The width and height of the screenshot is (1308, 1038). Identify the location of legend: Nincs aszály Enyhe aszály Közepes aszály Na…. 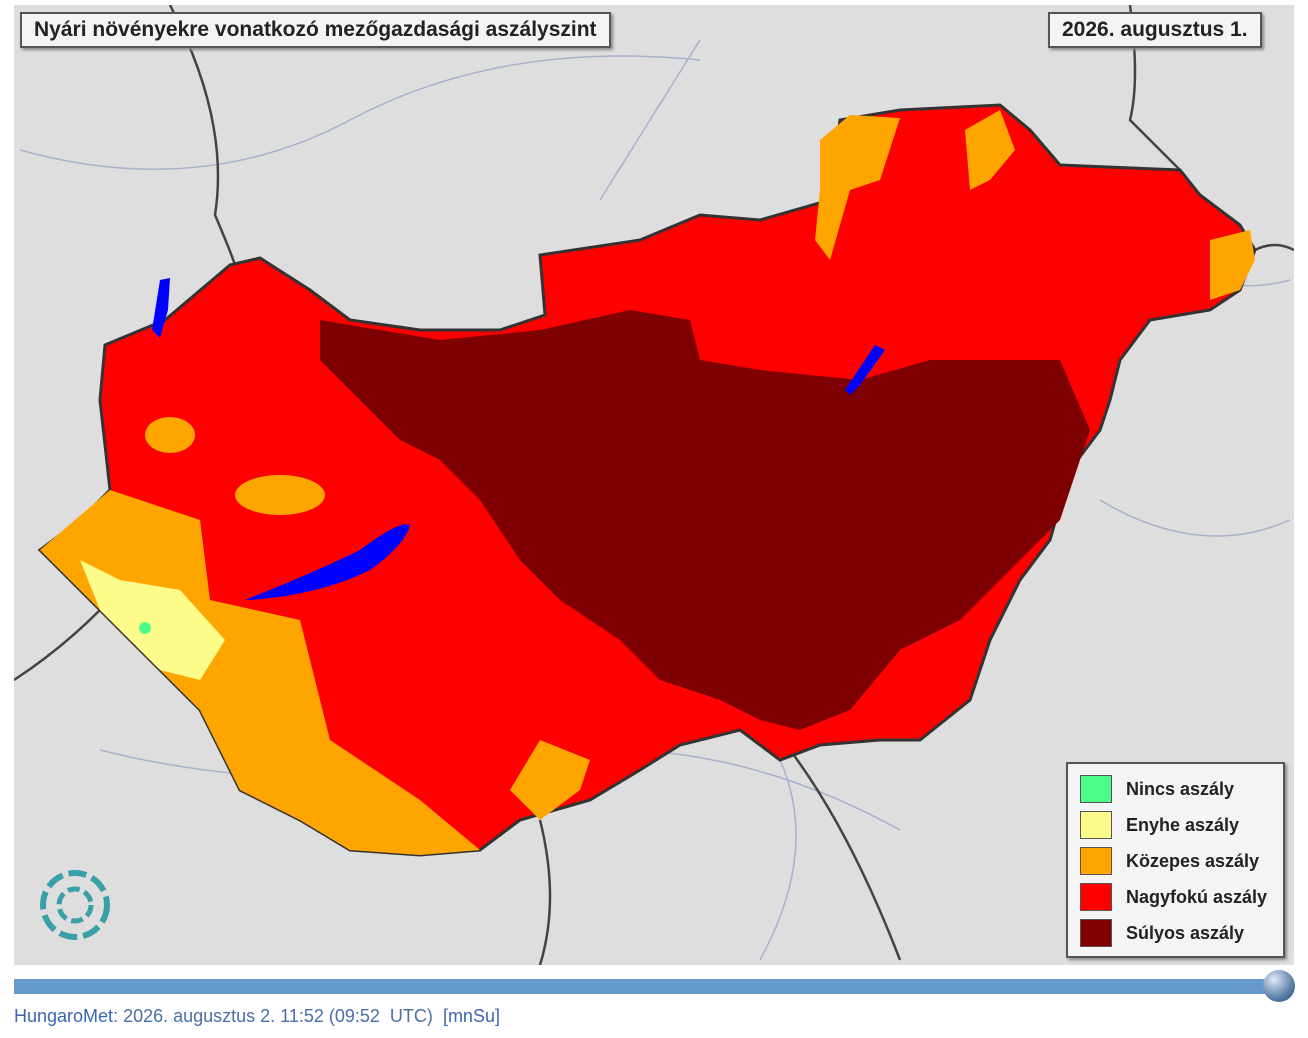
(1175, 860).